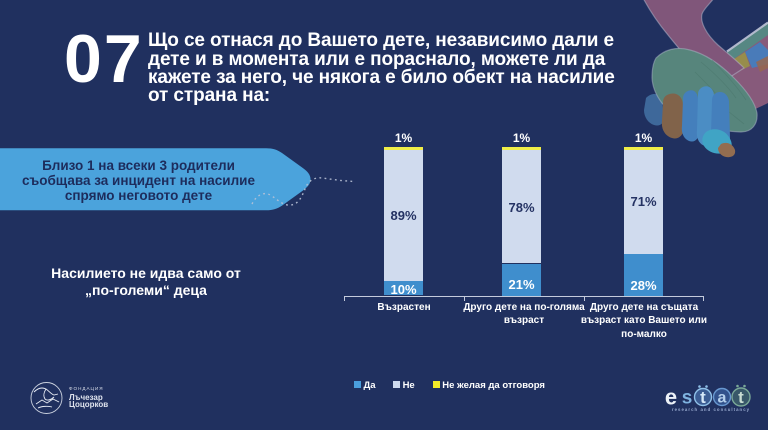 This screenshot has height=430, width=768. Describe the element at coordinates (687, 398) in the screenshot. I see `svg-text: s` at that location.